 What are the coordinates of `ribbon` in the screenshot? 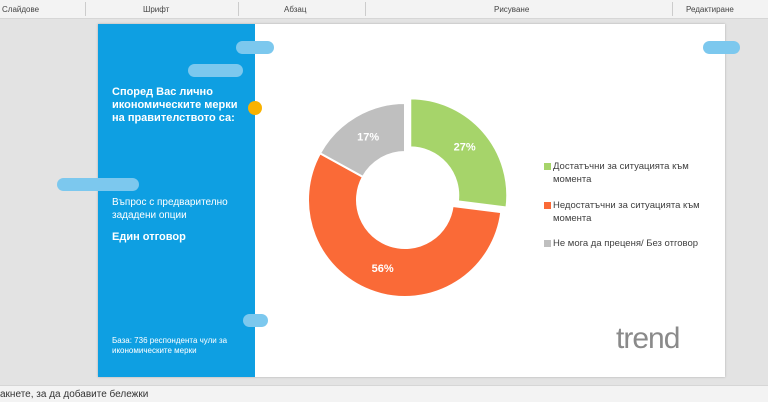 It's located at (384, 9).